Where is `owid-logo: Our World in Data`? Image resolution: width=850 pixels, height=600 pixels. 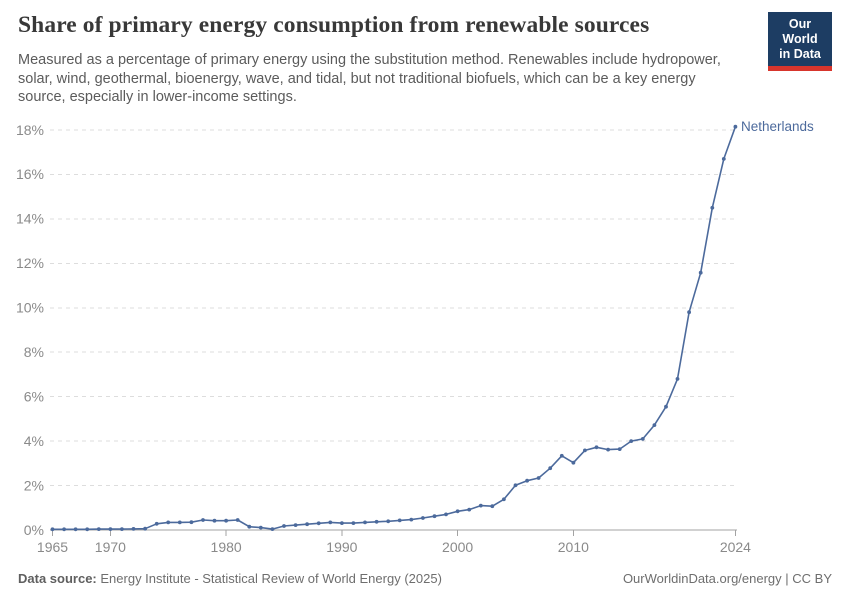
owid-logo: Our World in Data is located at coordinates (800, 41).